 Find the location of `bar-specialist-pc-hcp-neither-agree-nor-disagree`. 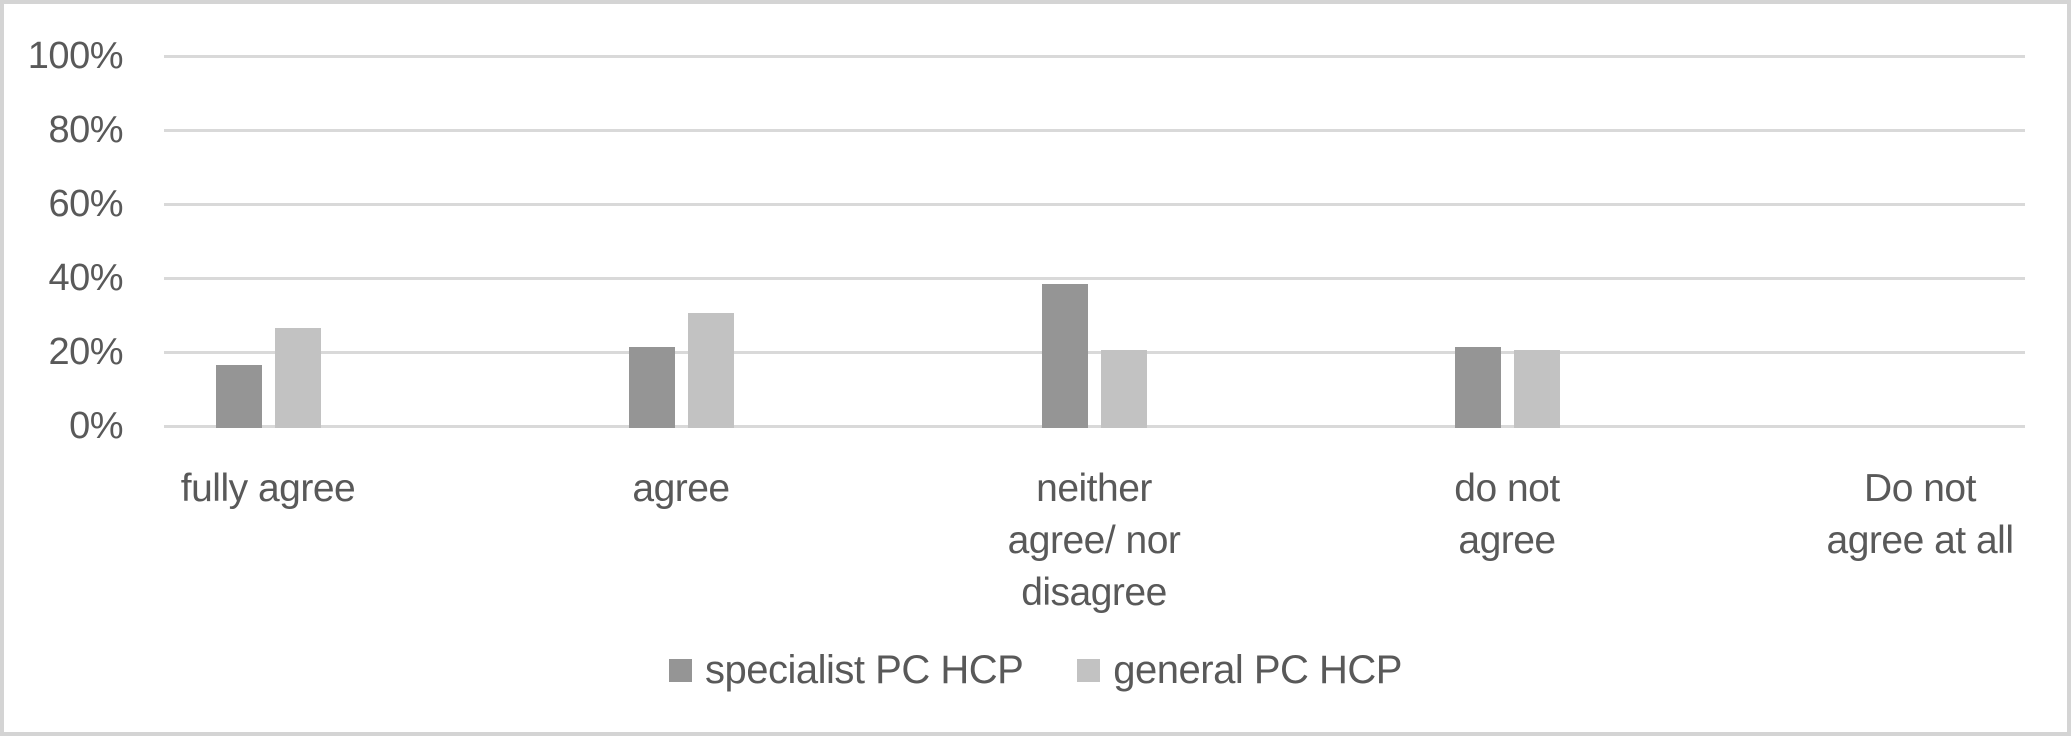

bar-specialist-pc-hcp-neither-agree-nor-disagree is located at coordinates (1065, 356).